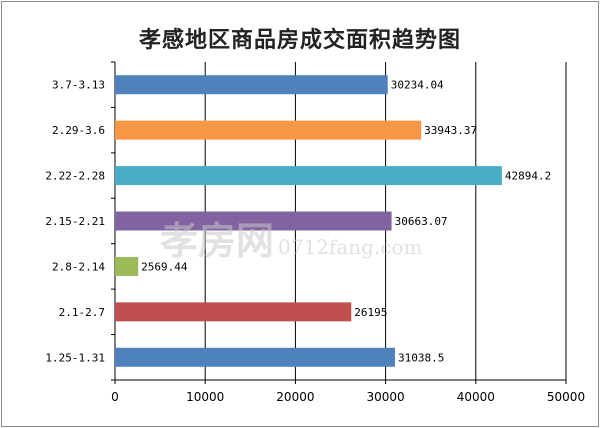 The image size is (600, 428). What do you see at coordinates (450, 130) in the screenshot?
I see `data-label: 33943.37` at bounding box center [450, 130].